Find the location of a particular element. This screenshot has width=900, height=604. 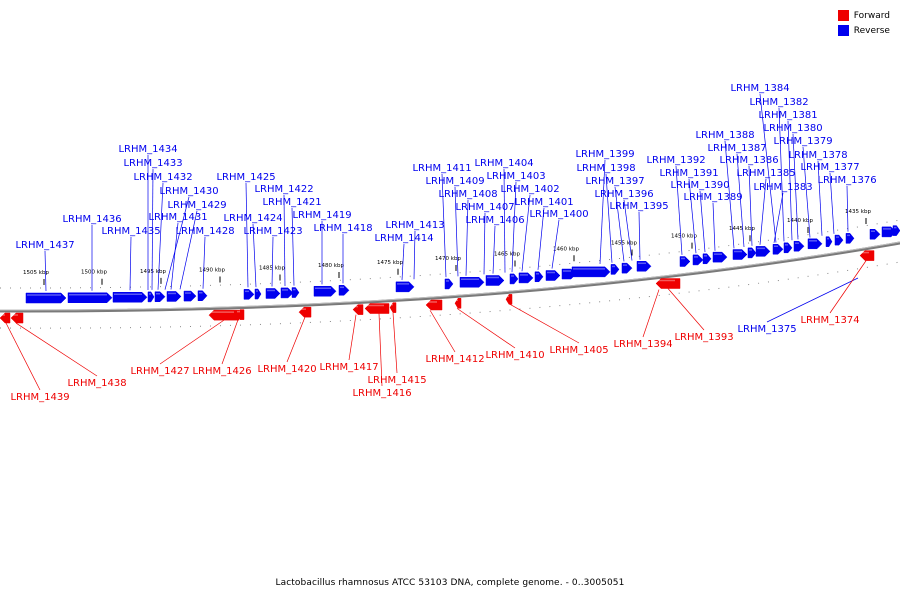

gene-label: LRHM_1376 is located at coordinates (846, 180).